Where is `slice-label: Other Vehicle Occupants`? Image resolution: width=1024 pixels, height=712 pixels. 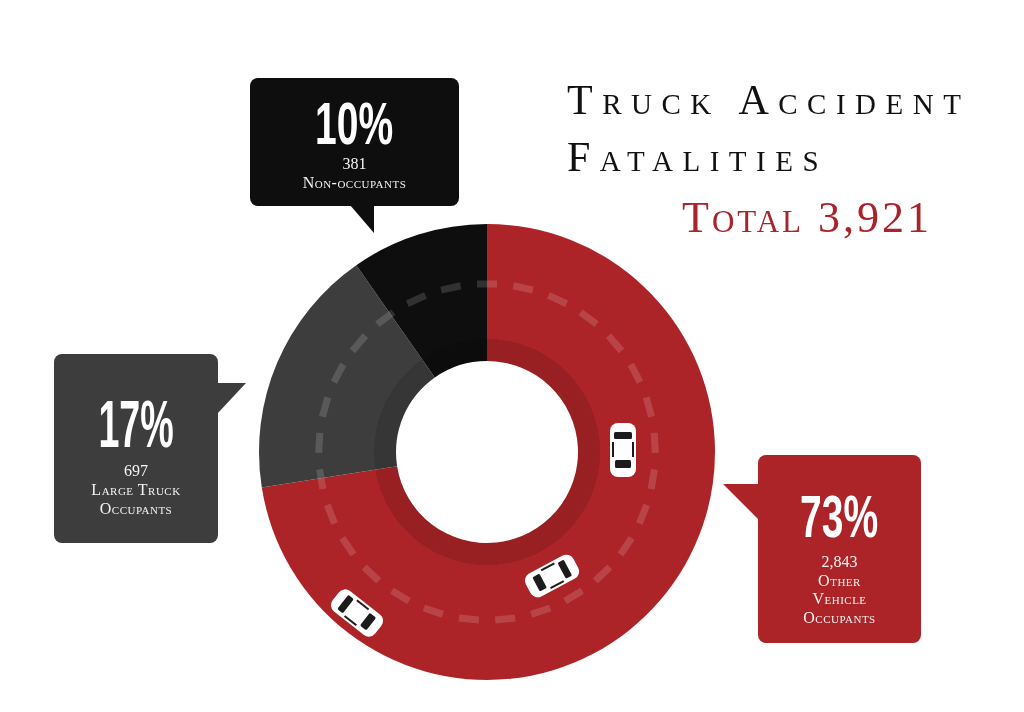 slice-label: Other Vehicle Occupants is located at coordinates (839, 598).